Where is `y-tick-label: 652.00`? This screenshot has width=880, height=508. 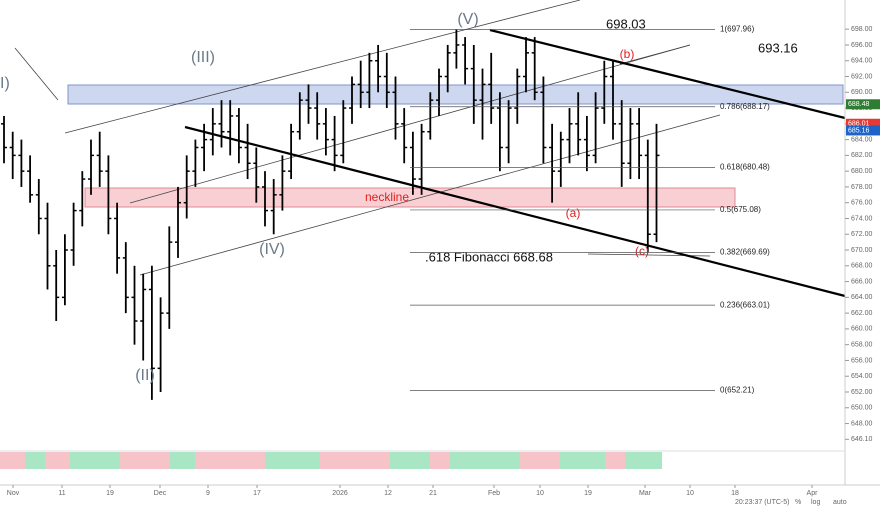 y-tick-label: 652.00 is located at coordinates (862, 392).